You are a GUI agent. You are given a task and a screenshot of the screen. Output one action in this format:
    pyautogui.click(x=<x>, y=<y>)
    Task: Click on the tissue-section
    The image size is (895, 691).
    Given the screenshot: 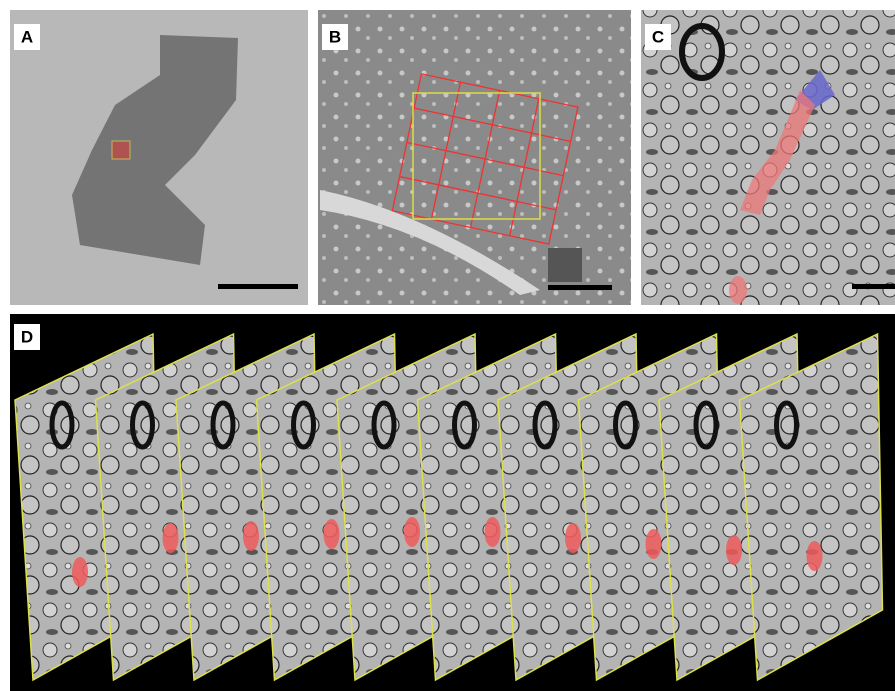 What is the action you would take?
    pyautogui.click(x=155, y=150)
    